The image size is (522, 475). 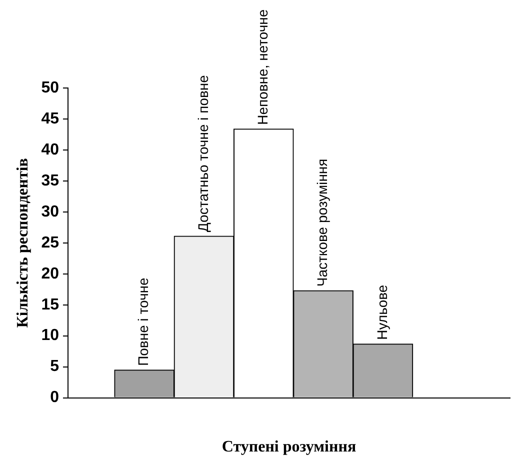 I want to click on y-tick-label: 45, so click(x=50, y=119).